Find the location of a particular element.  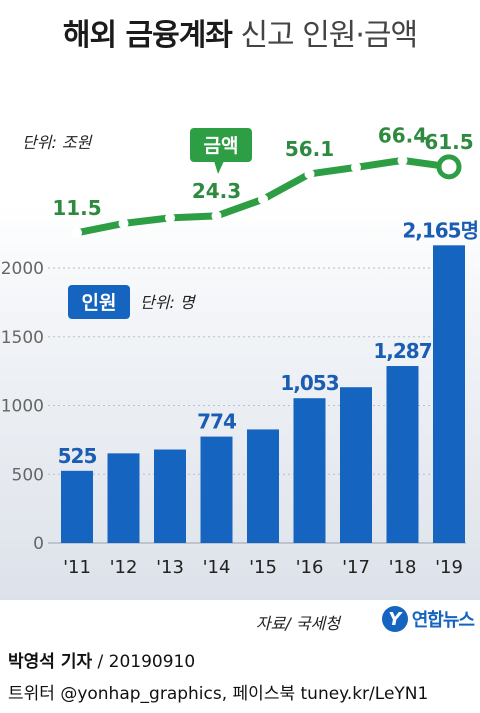

bar-data-label: 1,287 is located at coordinates (402, 351).